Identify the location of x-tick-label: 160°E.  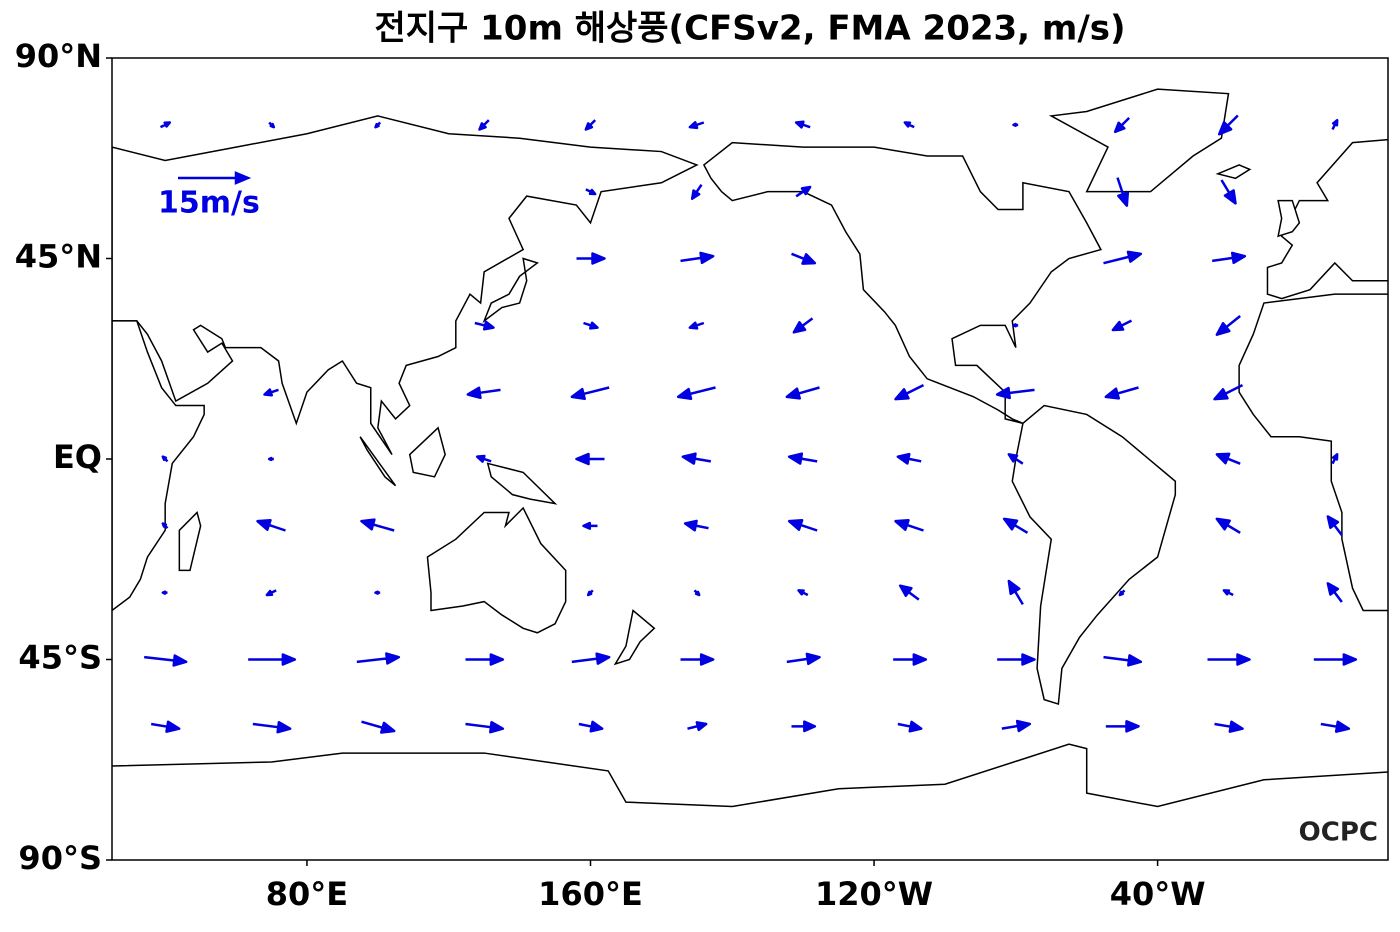
(590, 894).